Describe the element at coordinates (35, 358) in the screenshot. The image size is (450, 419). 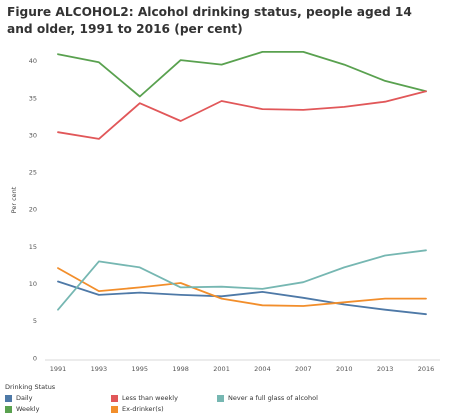
I see `y-tick-label-0: 0` at that location.